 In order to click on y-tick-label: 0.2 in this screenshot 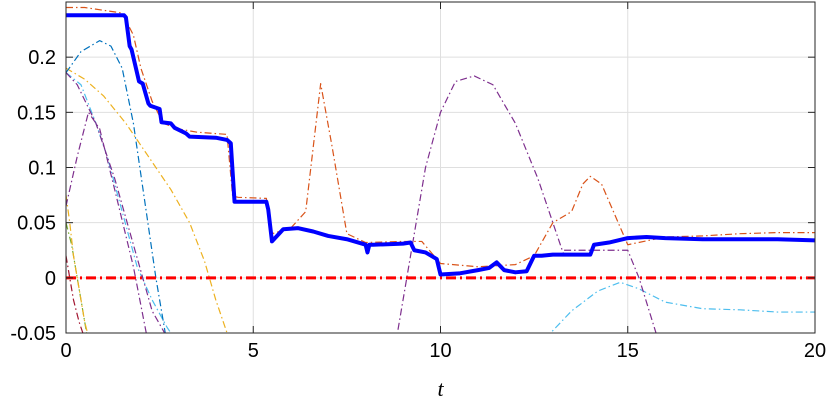, I will do `click(42, 58)`.